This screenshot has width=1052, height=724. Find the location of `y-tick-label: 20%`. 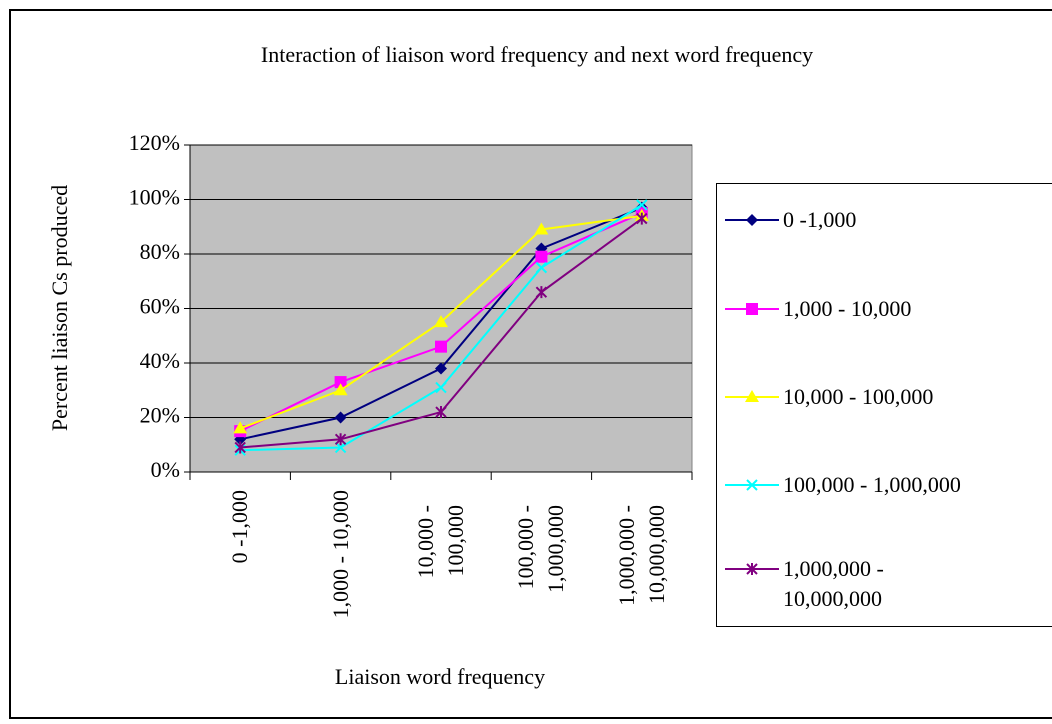

y-tick-label: 20% is located at coordinates (160, 415).